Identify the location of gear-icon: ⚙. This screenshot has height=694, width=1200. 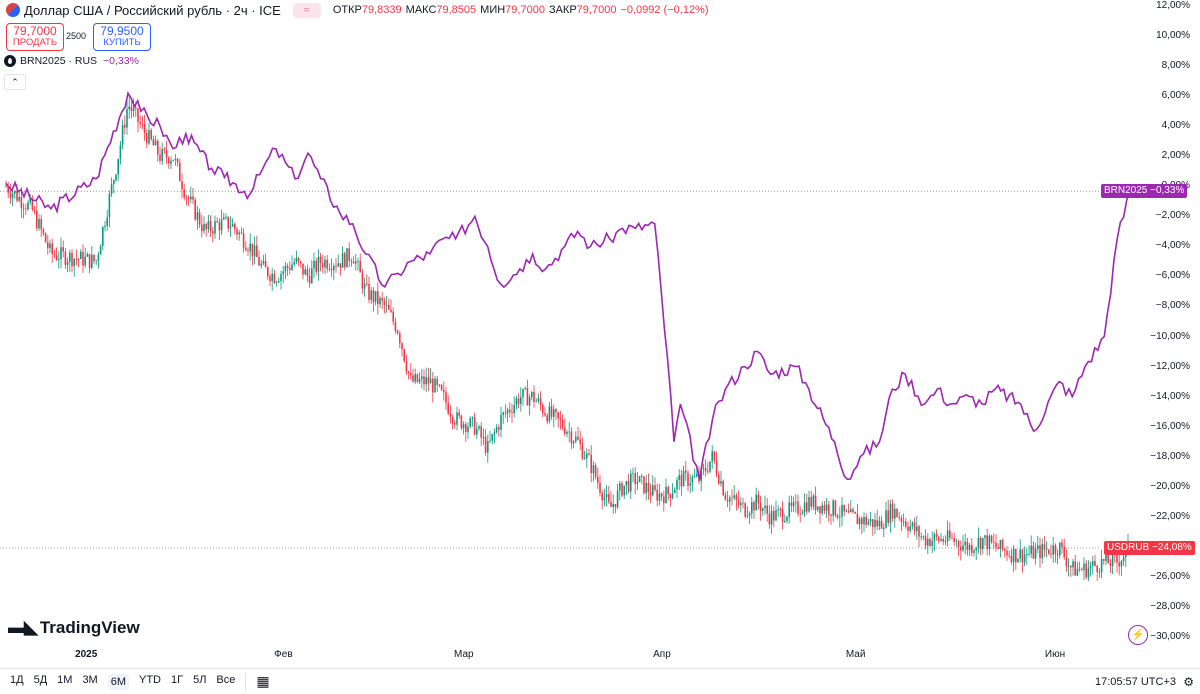
(1188, 681).